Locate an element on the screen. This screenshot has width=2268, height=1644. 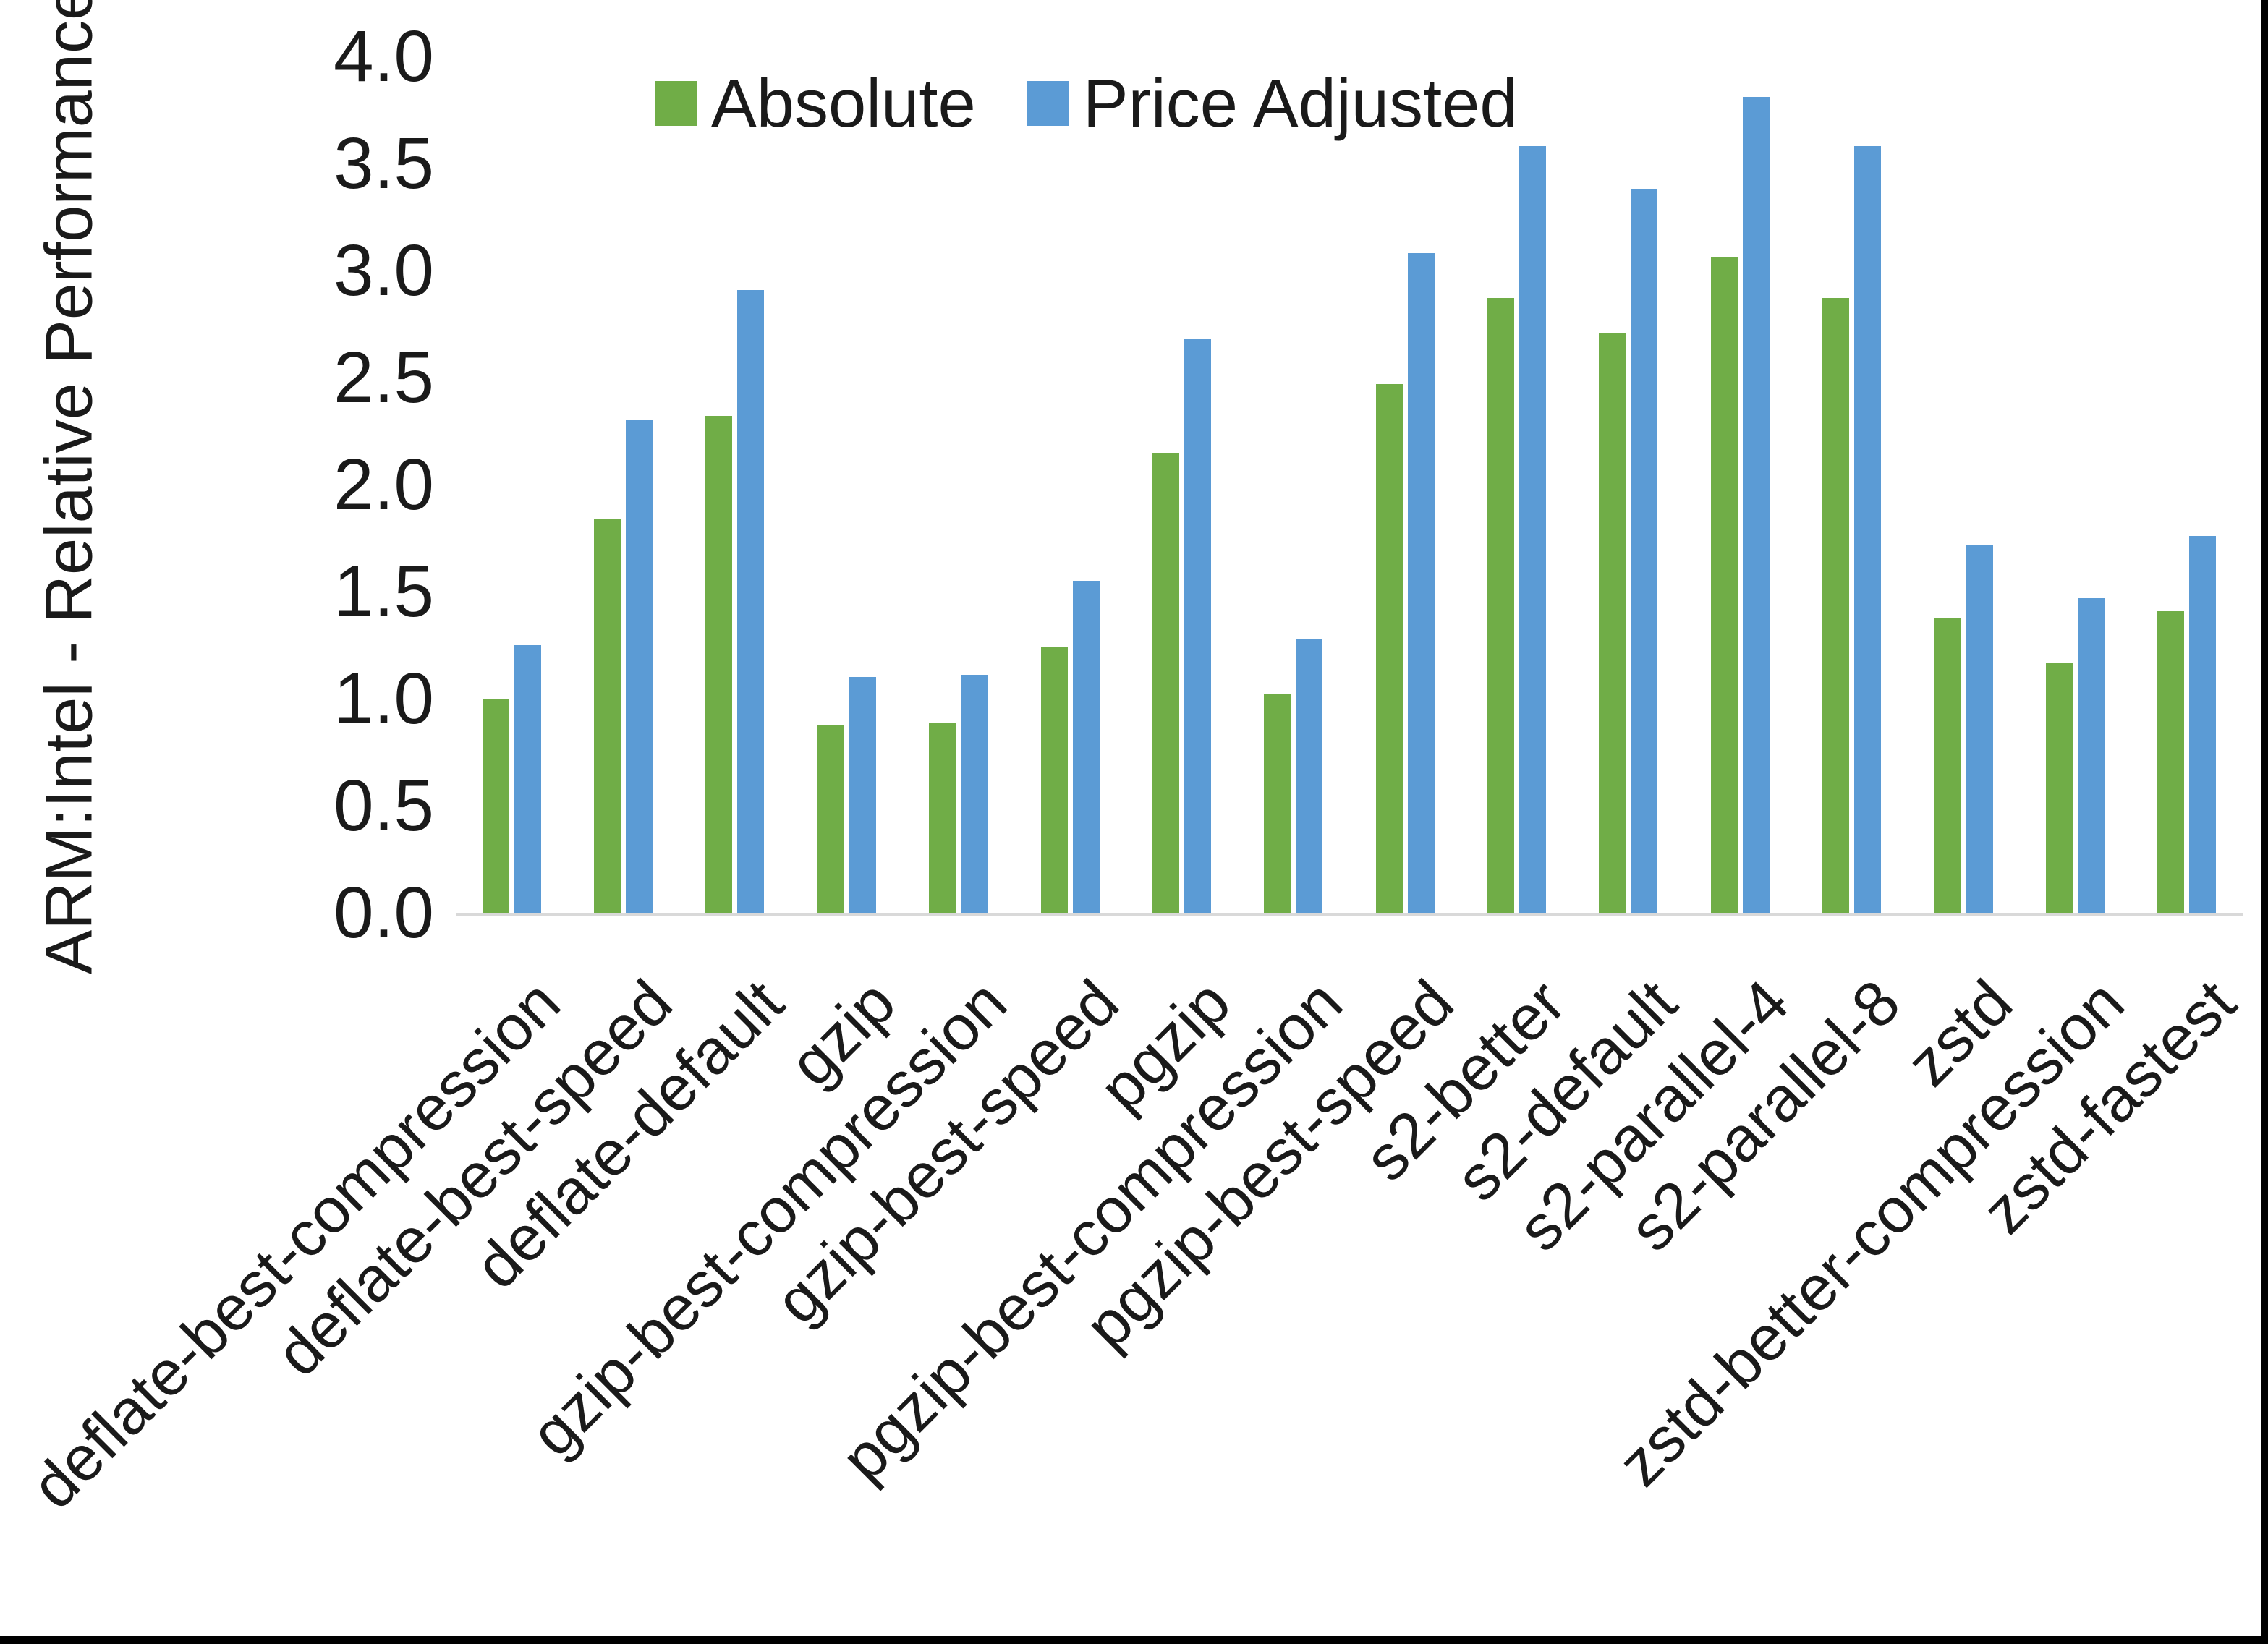
bar-price-adjusted-gzip-best-speed is located at coordinates (1086, 747).